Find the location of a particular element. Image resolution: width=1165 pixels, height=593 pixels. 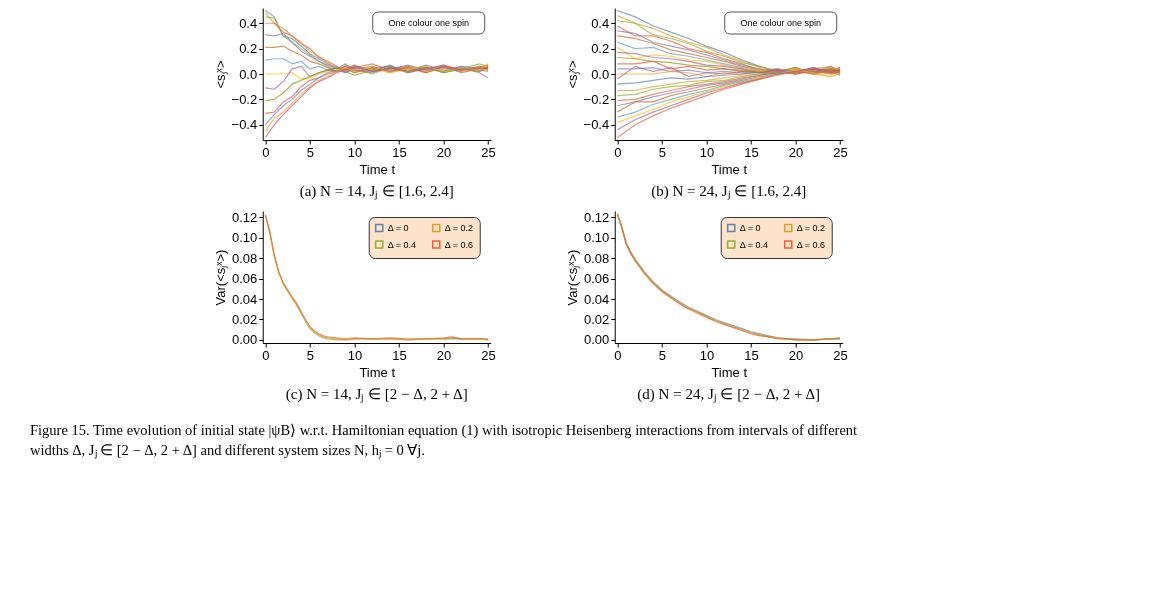

caption: Figure 15. Time evolution of initial state |ψB⟩ w.r.t. Hamiltonian equation (1) with isotropic Heisenberg interactions from intervals of different widths Δ, Jⱼ ∈ [2 − Δ, 2 + Δ] and different system sizes N, hⱼ = 0 ∀j. is located at coordinates (444, 440).